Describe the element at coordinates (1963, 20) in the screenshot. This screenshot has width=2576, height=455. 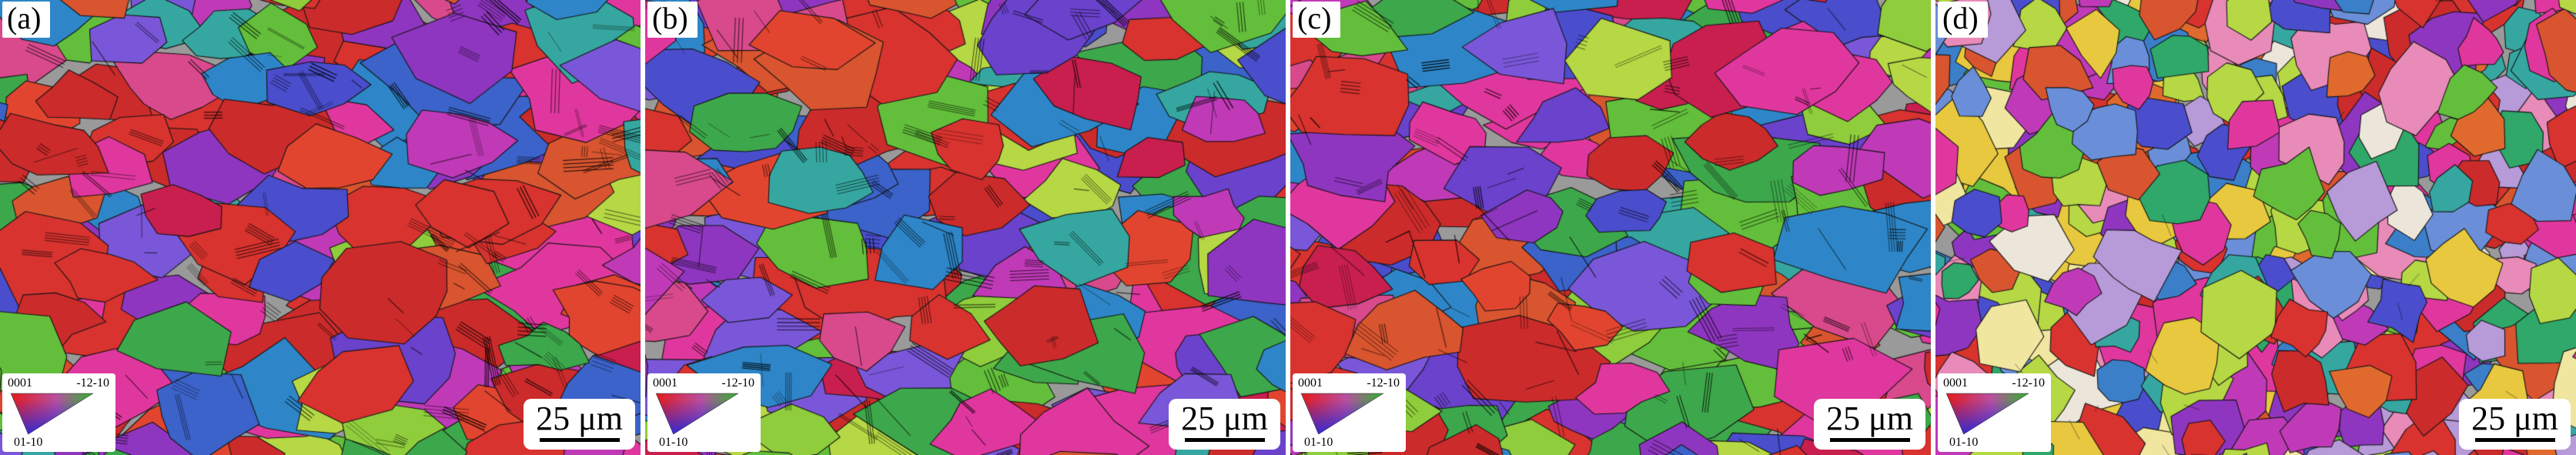
I see `panel-label-d: (d)` at that location.